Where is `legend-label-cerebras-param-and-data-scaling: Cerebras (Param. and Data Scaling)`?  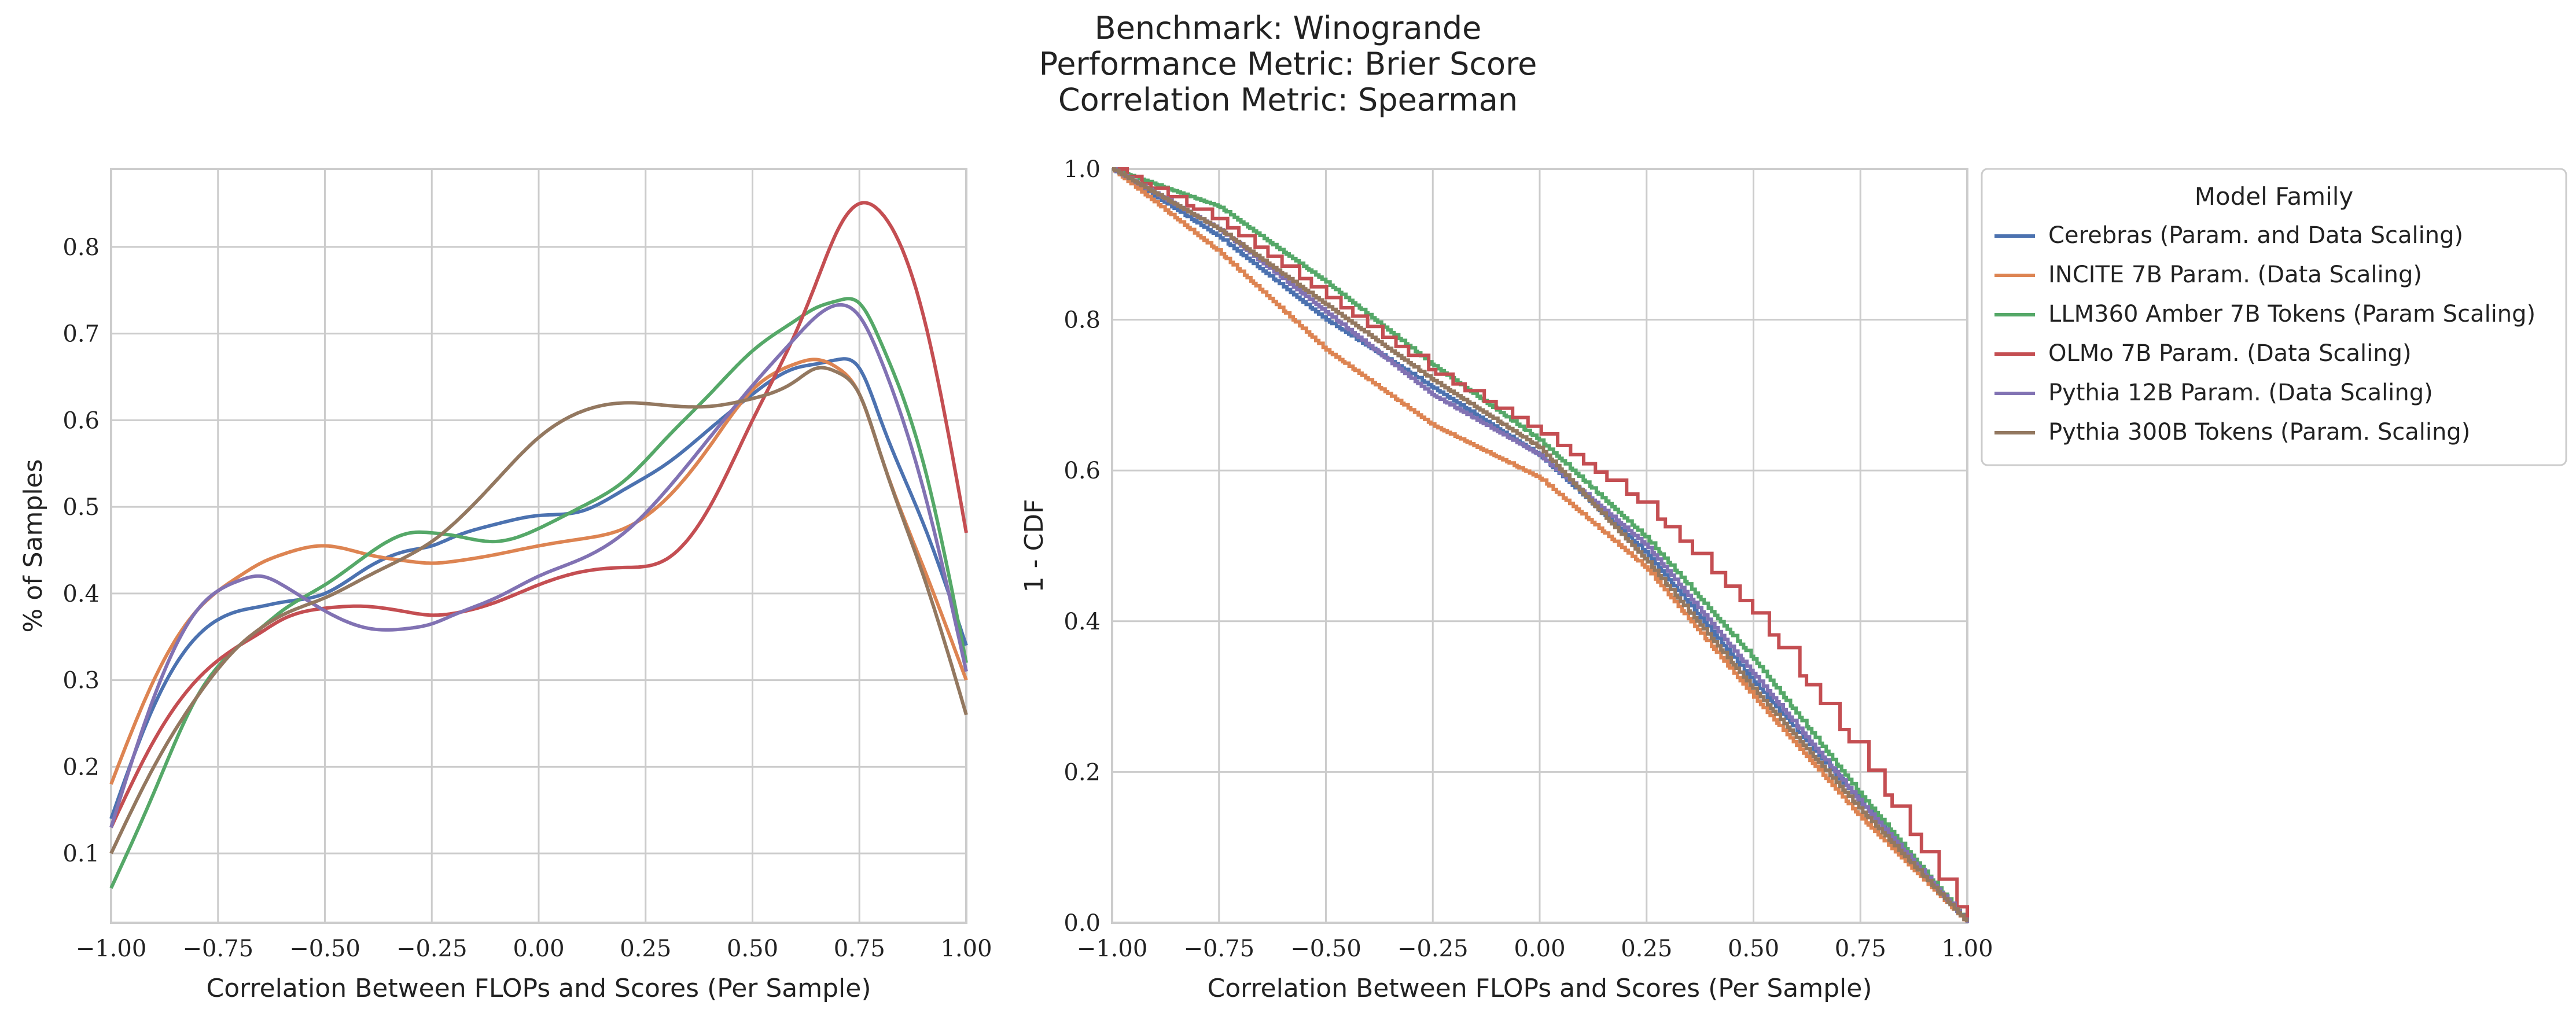 legend-label-cerebras-param-and-data-scaling: Cerebras (Param. and Data Scaling) is located at coordinates (2255, 235).